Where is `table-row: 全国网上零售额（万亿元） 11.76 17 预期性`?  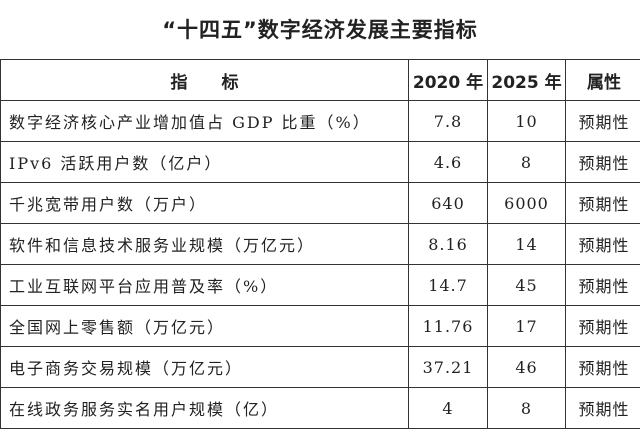
table-row: 全国网上零售额（万亿元） 11.76 17 预期性 is located at coordinates (320, 326).